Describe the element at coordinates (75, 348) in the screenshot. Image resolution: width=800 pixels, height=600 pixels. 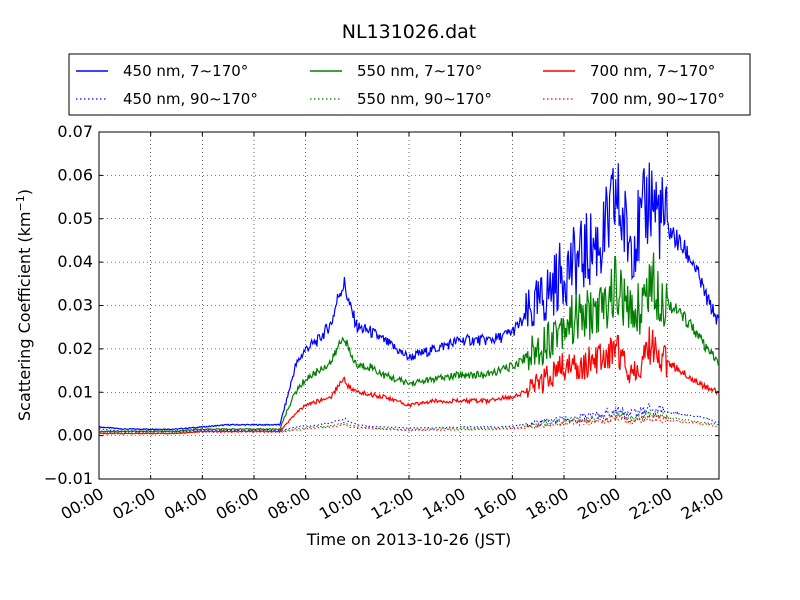
I see `y-tick-label: 0.02` at that location.